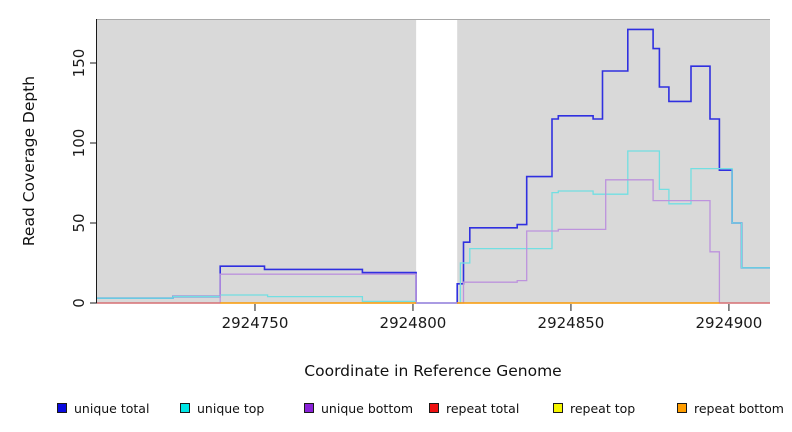  What do you see at coordinates (434, 408) in the screenshot?
I see `legend-swatch-repeat-total-icon` at bounding box center [434, 408].